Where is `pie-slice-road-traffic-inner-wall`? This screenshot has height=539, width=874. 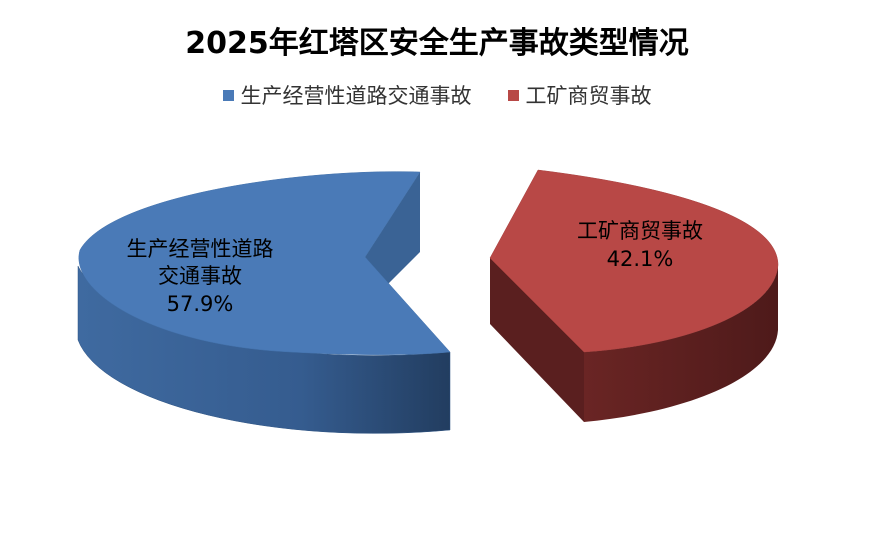
pie-slice-road-traffic-inner-wall is located at coordinates (392, 229).